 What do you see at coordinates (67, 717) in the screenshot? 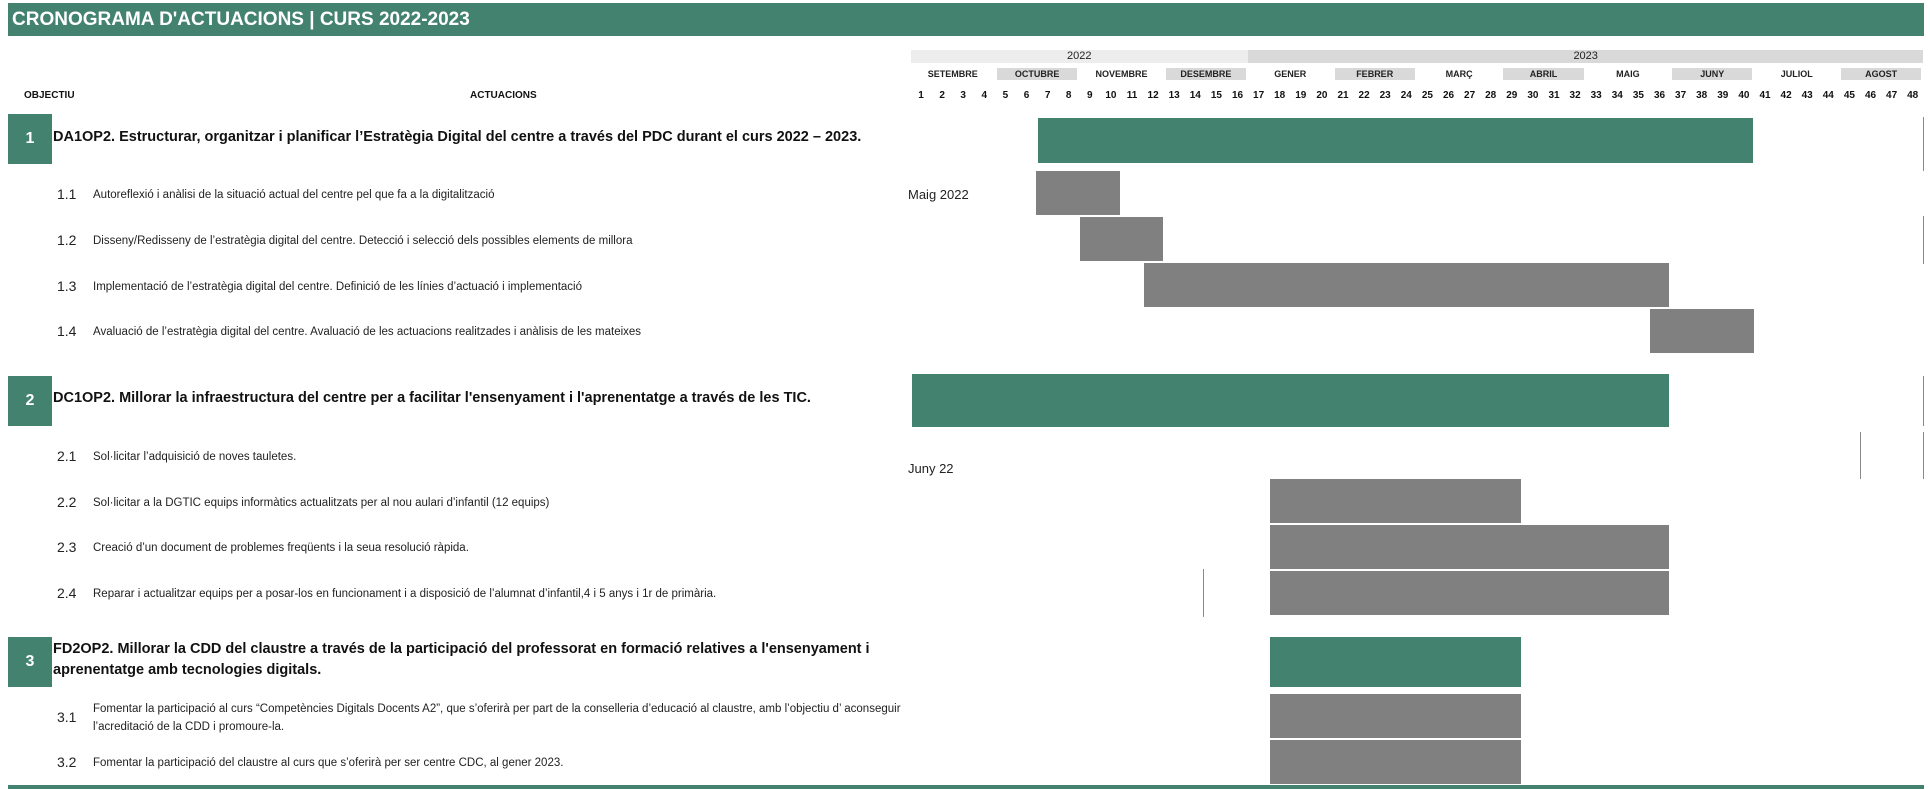
I see `action-number: 3.1` at bounding box center [67, 717].